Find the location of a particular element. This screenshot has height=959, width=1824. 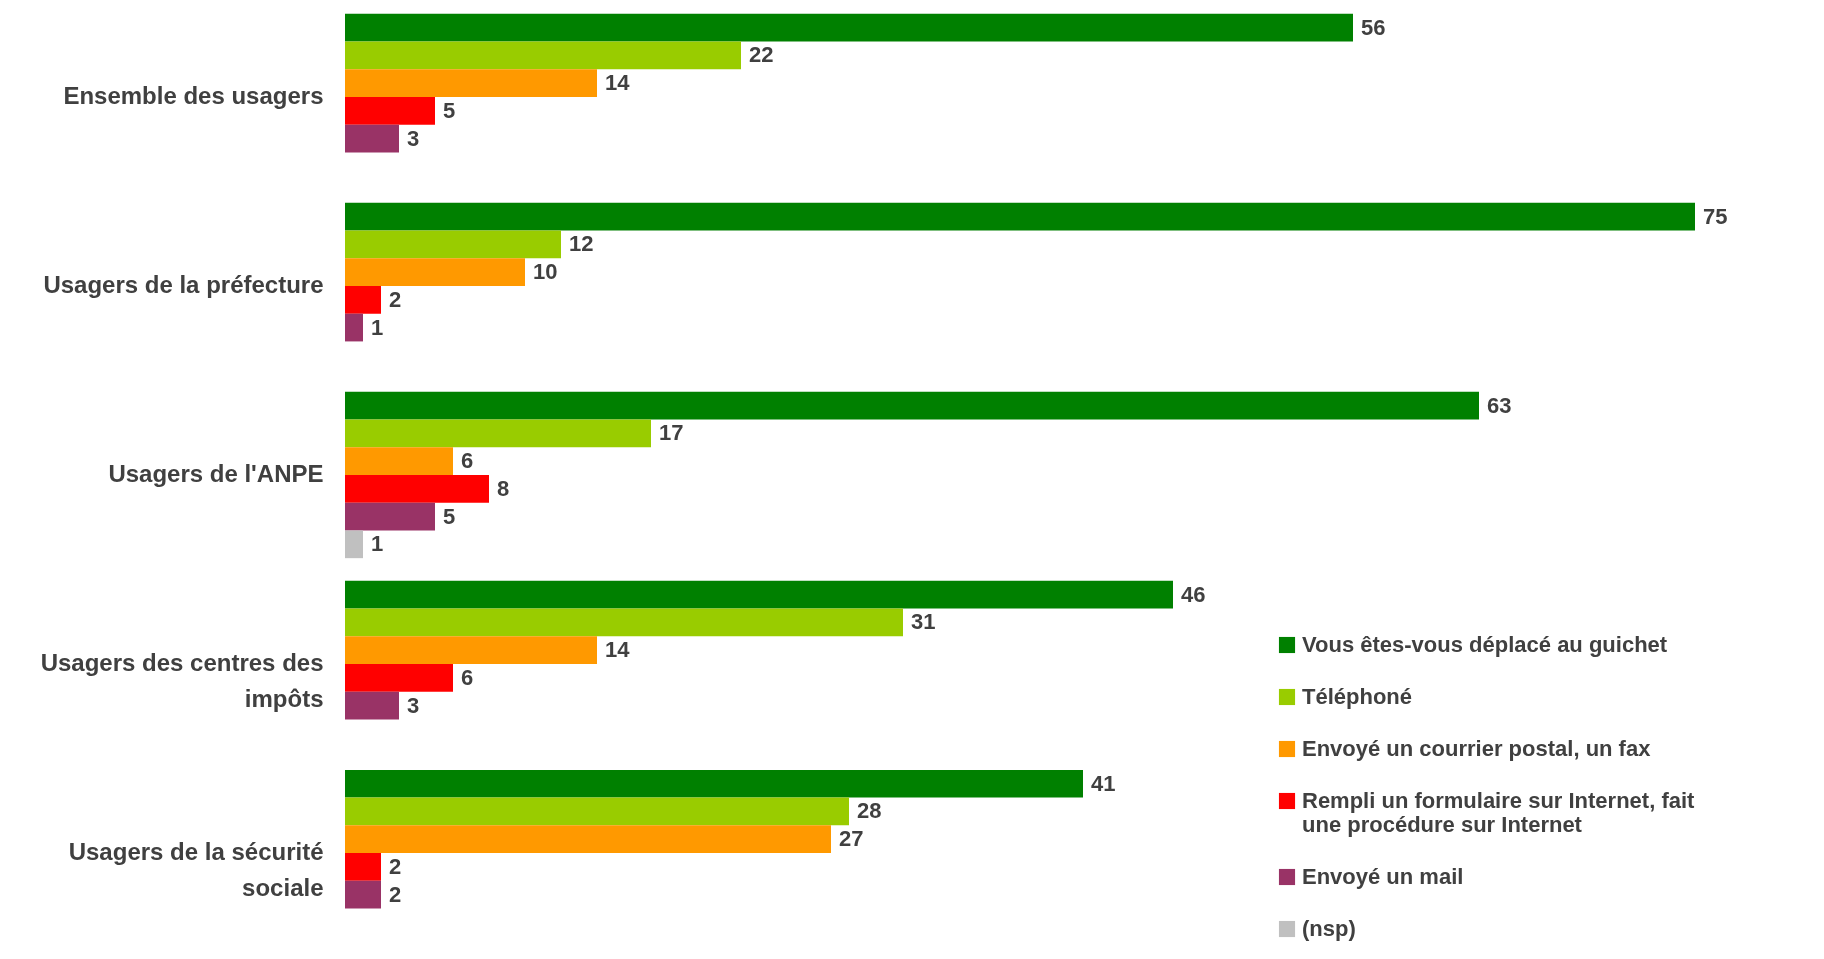

y-tick-label: Usagers des centres des impôts is located at coordinates (182, 681).